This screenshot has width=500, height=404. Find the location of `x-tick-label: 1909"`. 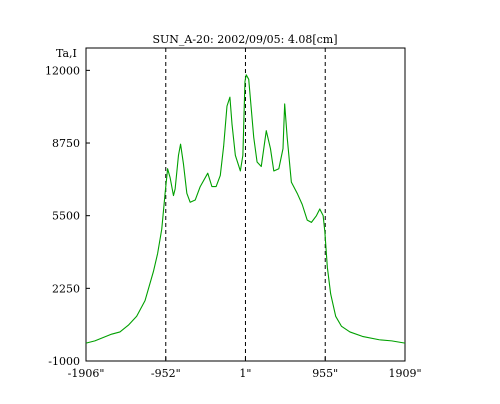

x-tick-label: 1909" is located at coordinates (404, 373).